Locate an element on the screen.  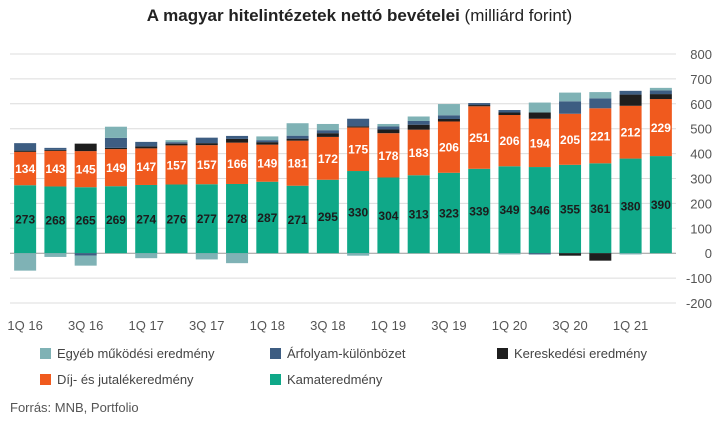
data-label-kamat: 390 is located at coordinates (661, 205).